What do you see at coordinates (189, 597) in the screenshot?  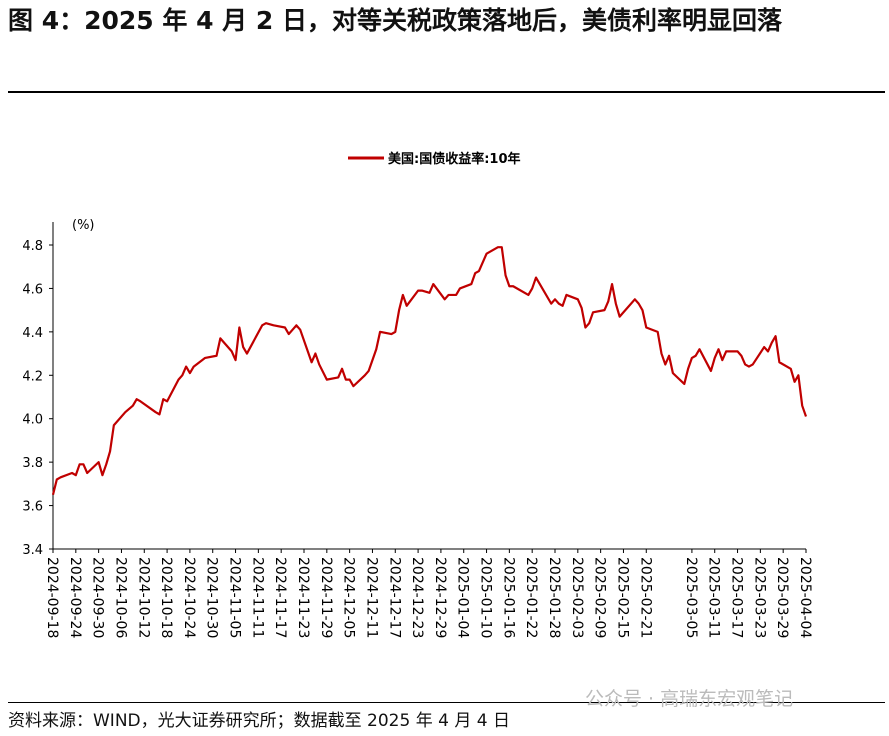 I see `x-tick-label: 2024-10-24` at bounding box center [189, 597].